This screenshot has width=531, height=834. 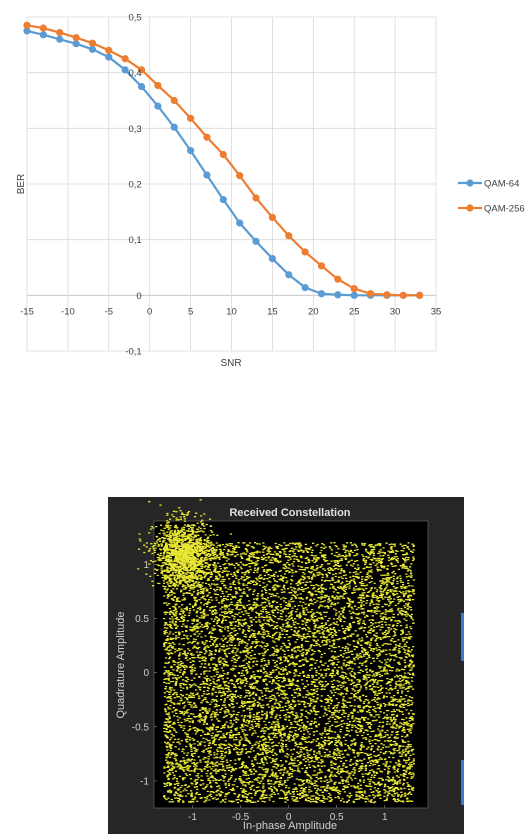 What do you see at coordinates (133, 352) in the screenshot?
I see `y-tick-label: -0,1` at bounding box center [133, 352].